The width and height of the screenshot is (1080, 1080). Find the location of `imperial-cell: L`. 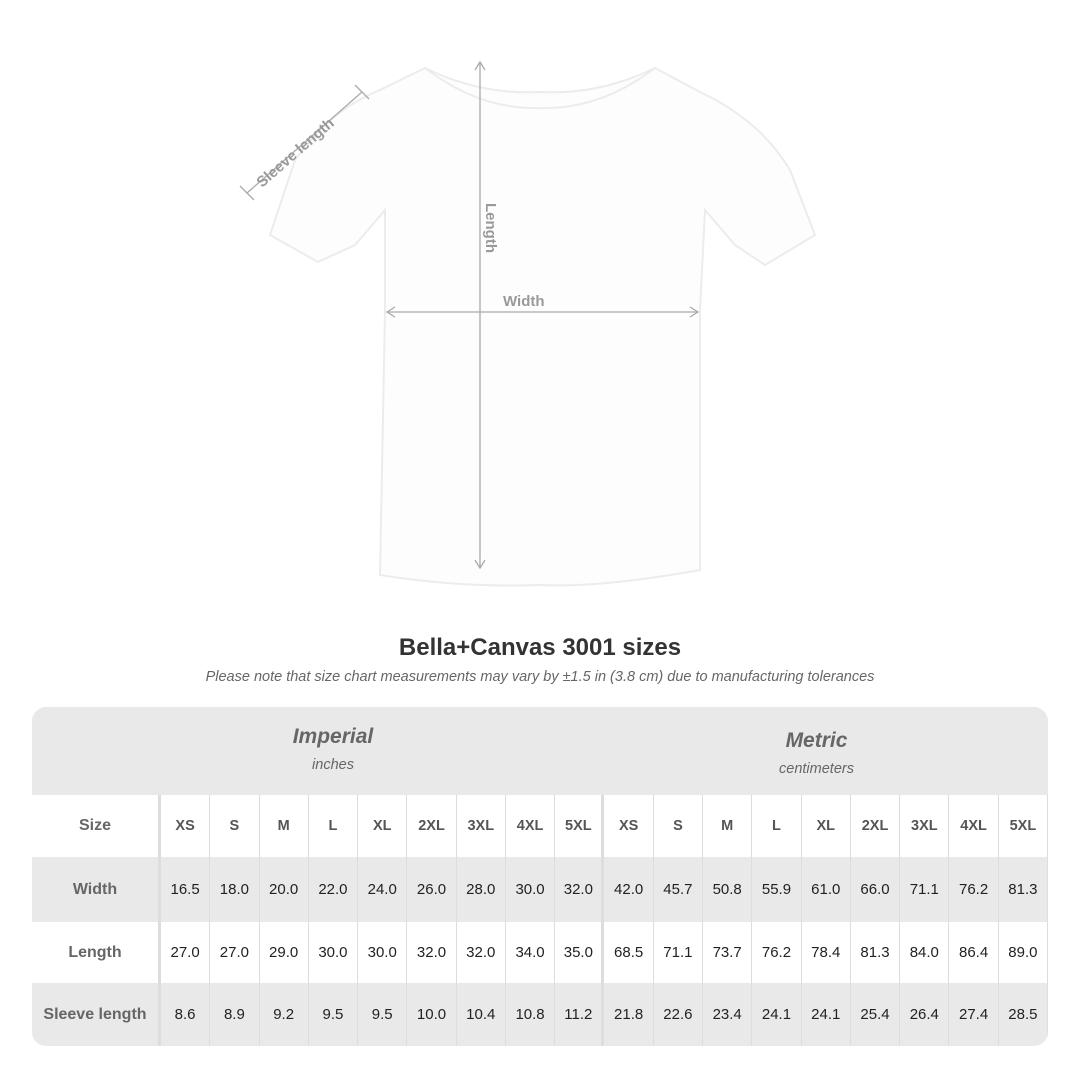

imperial-cell: L is located at coordinates (334, 826).